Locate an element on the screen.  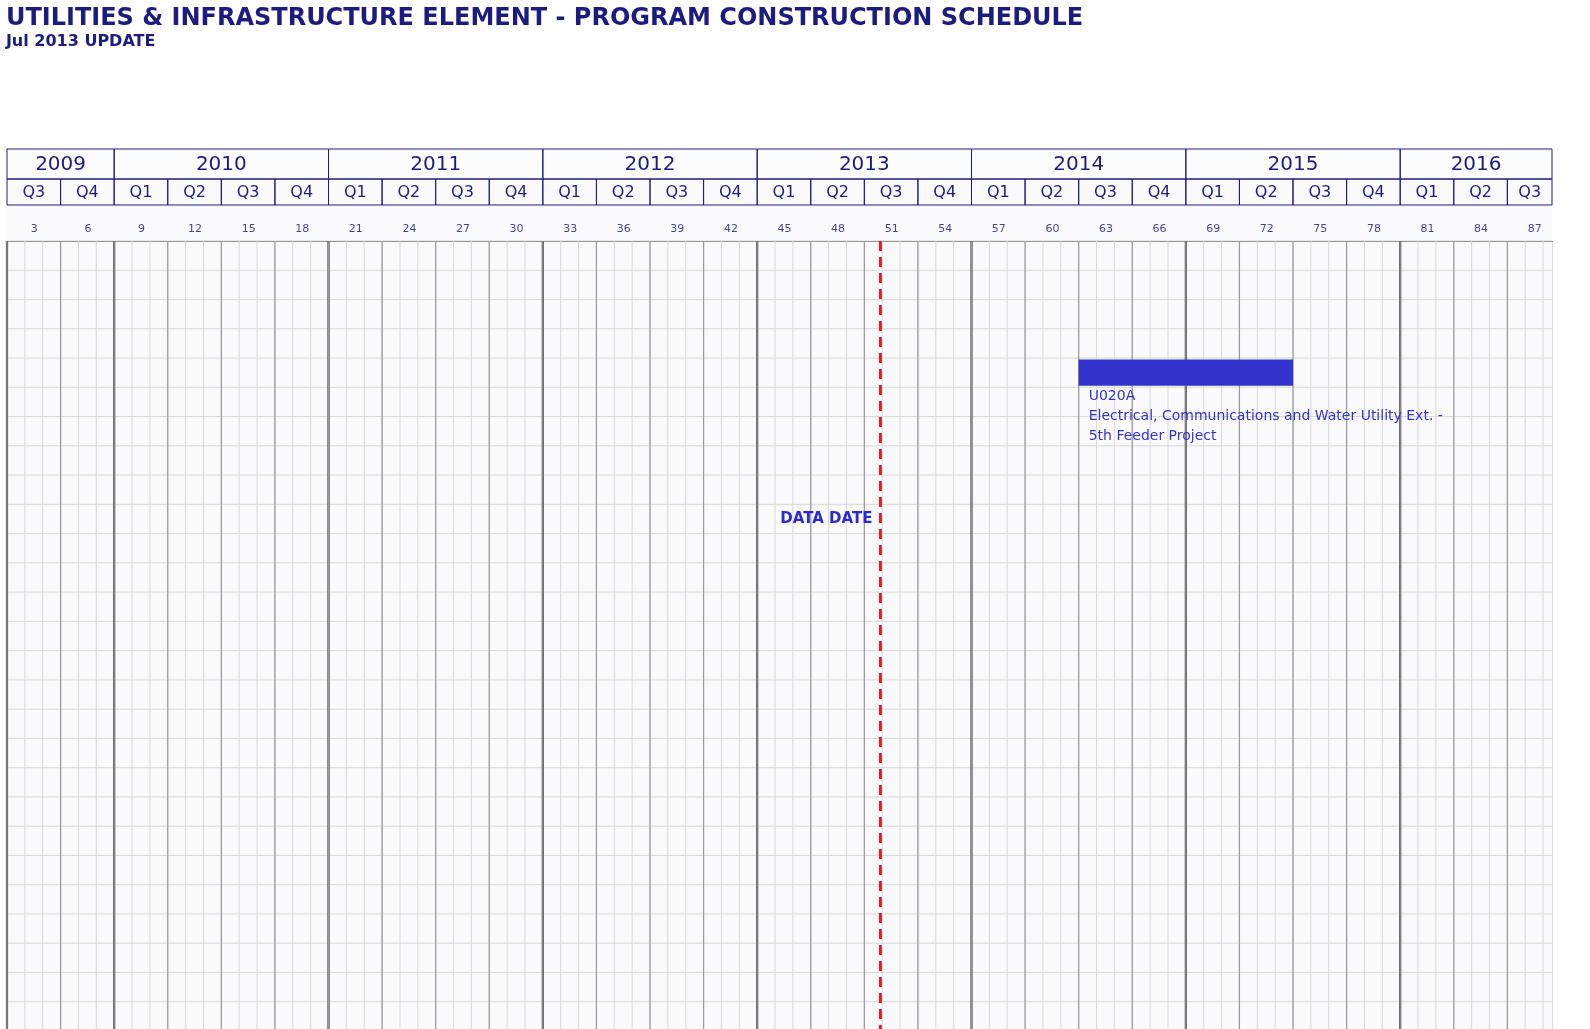
band-label: 2009 is located at coordinates (61, 163).